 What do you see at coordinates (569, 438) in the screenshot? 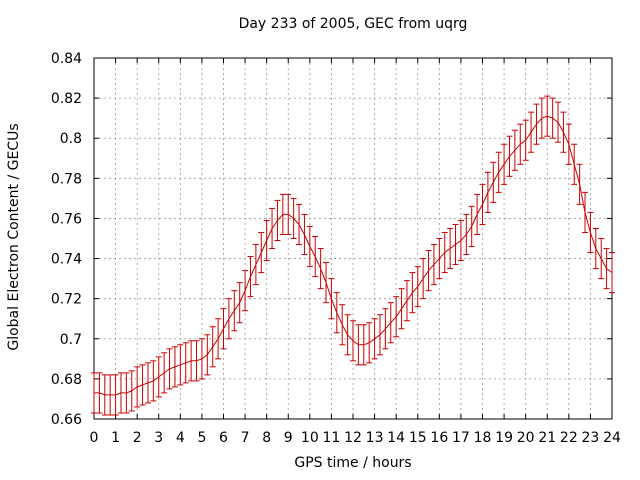
I see `x-tick-label: 22` at bounding box center [569, 438].